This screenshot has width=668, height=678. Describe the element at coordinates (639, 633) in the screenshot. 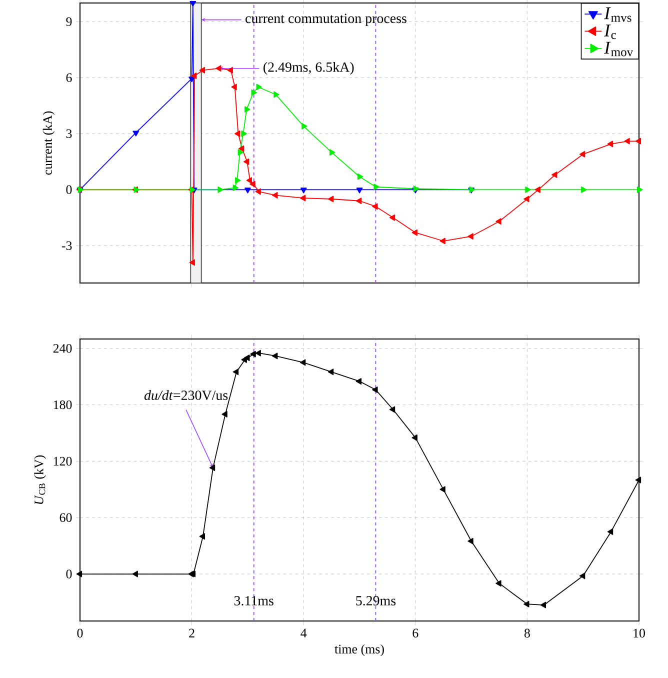

I see `x-tick-label: 10` at that location.